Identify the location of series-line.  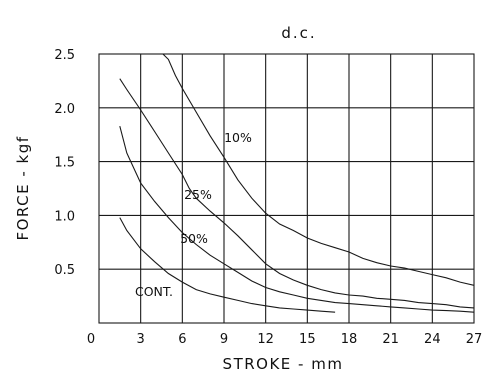
(227, 265).